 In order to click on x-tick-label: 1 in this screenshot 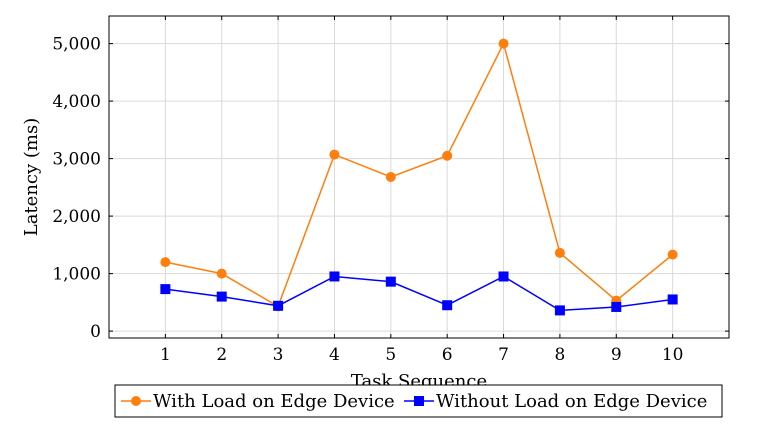, I will do `click(165, 355)`.